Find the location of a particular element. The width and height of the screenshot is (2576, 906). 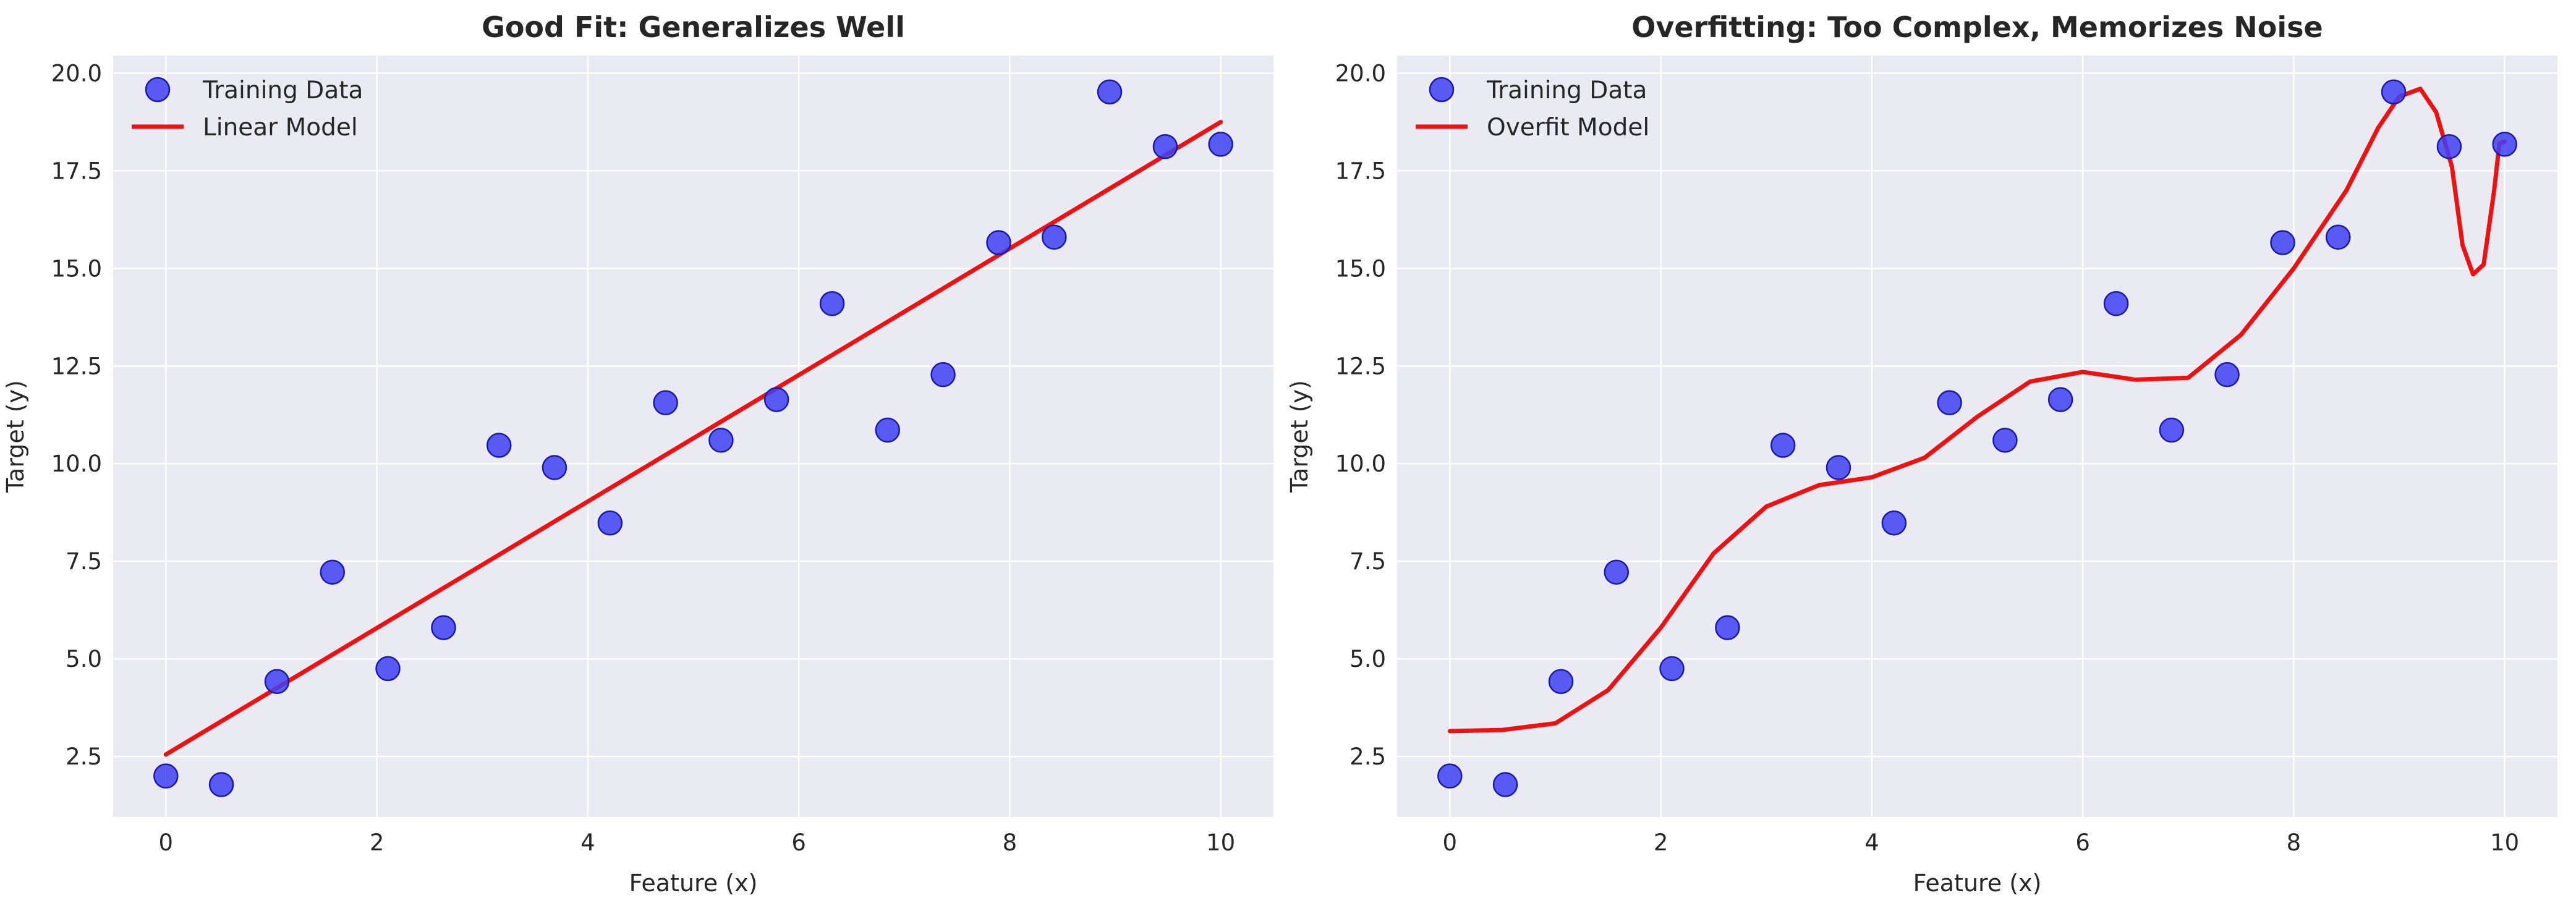

legend: Training Data Overfit Model is located at coordinates (1532, 109).